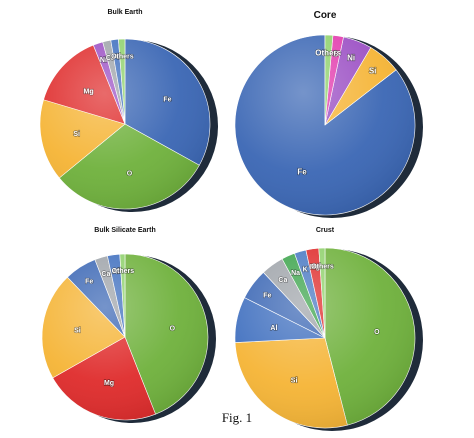 This screenshot has height=438, width=474. I want to click on figure-caption: Fig. 1, so click(237, 417).